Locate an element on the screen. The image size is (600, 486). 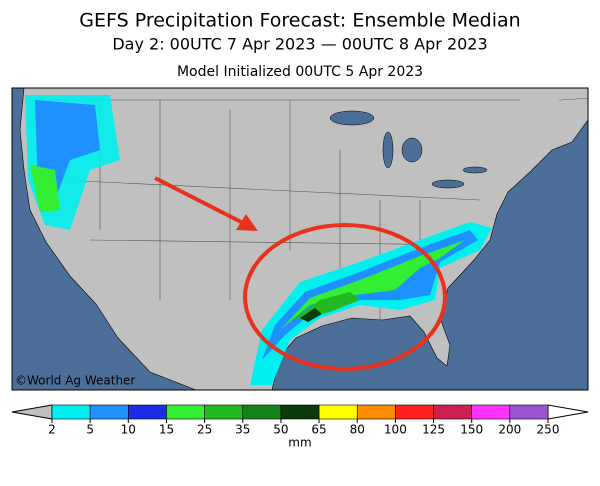
colorbar-label: 10 is located at coordinates (128, 430).